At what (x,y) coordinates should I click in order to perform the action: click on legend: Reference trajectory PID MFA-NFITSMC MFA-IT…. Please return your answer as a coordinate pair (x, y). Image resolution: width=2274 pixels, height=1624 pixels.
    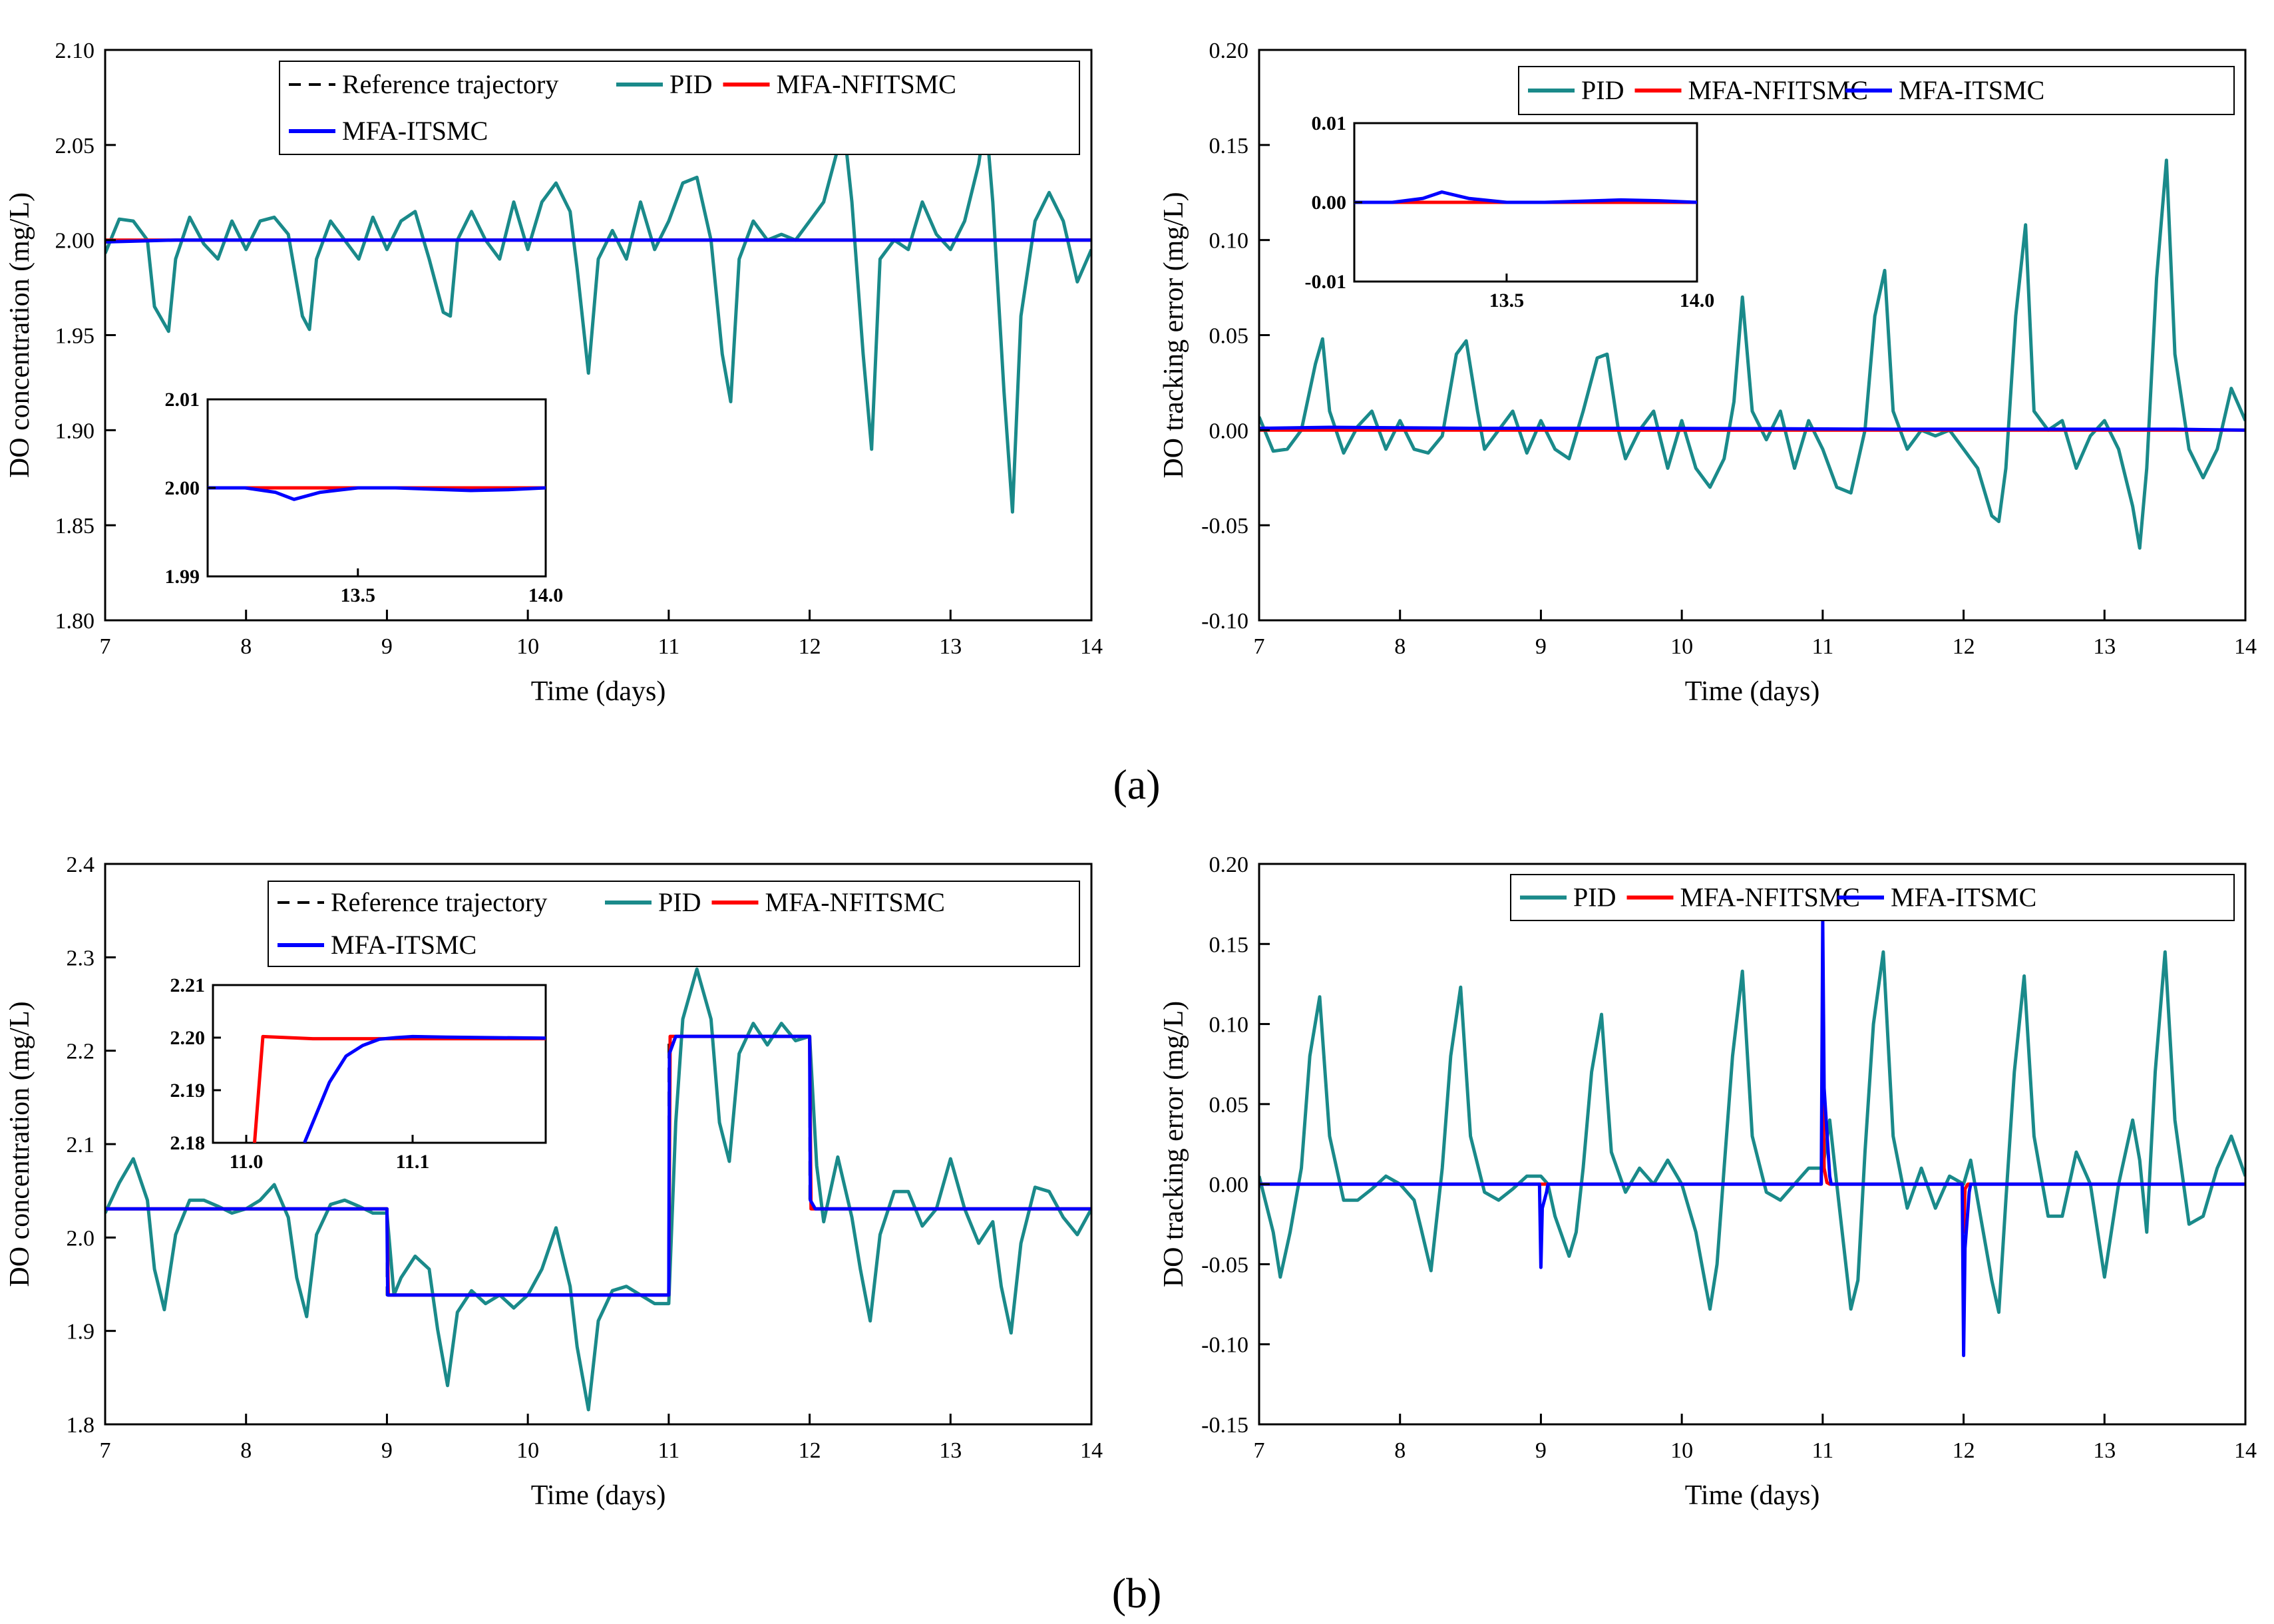
    Looking at the image, I should click on (674, 924).